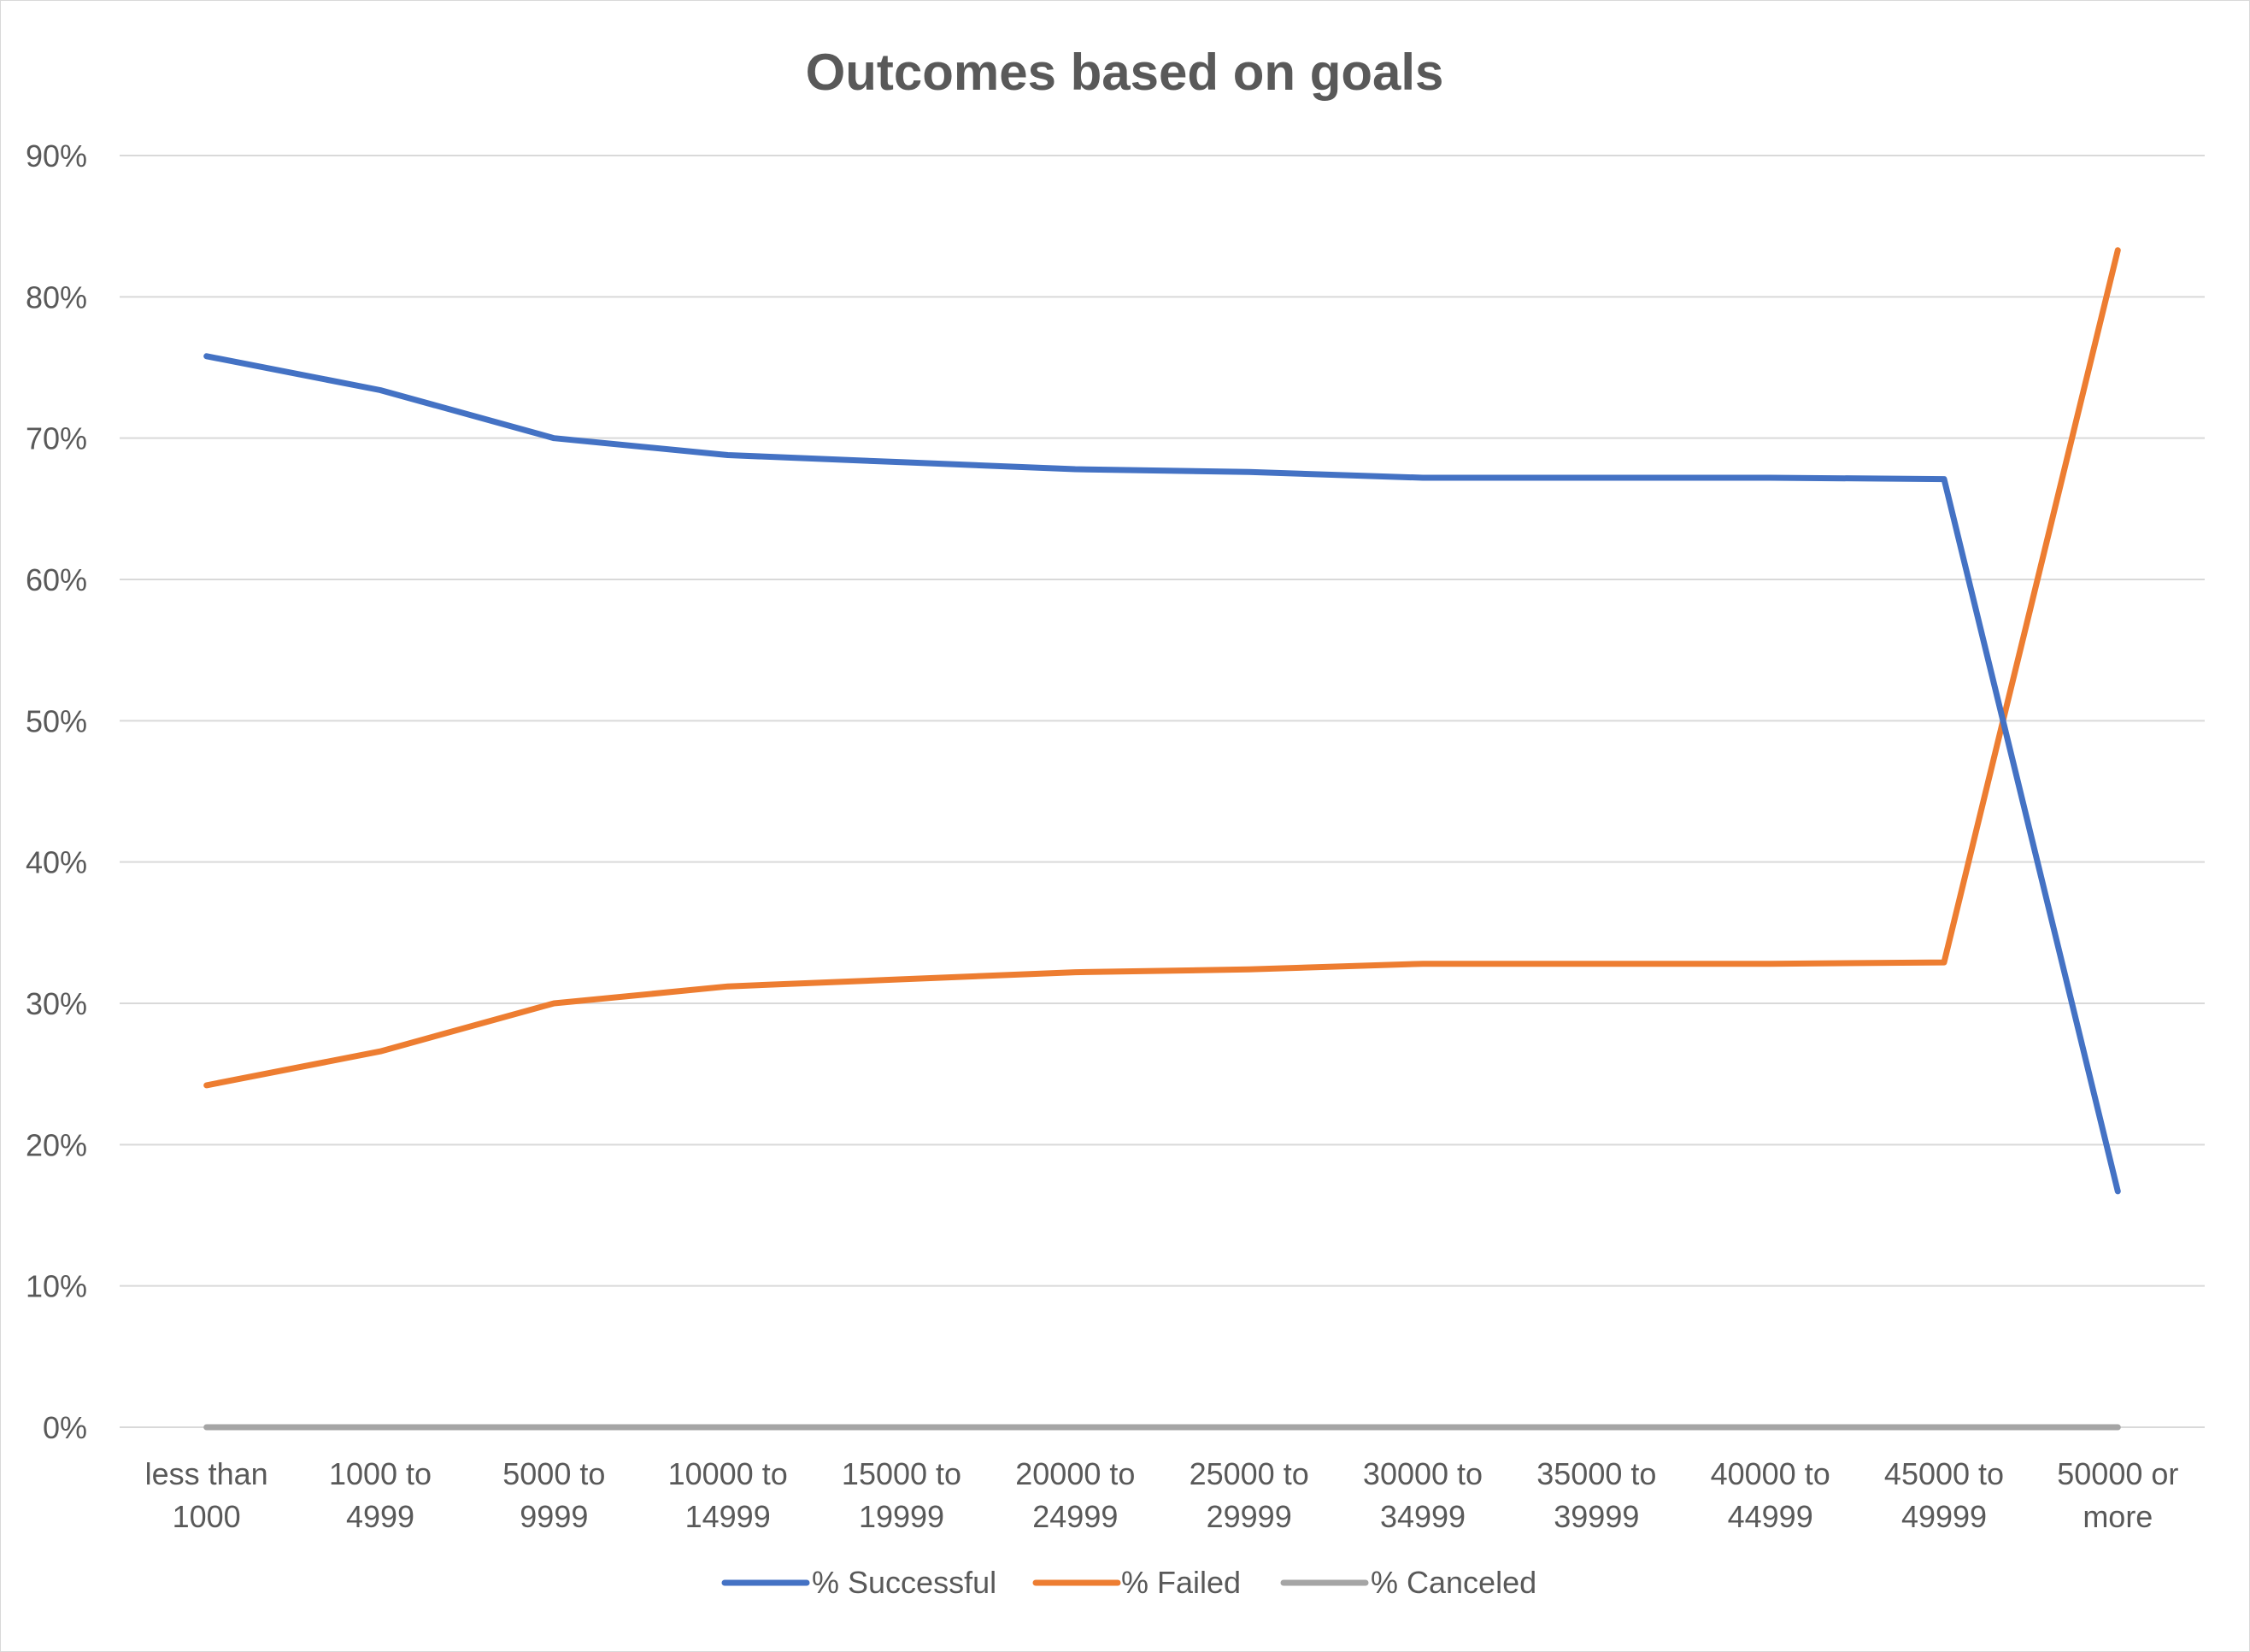 Image resolution: width=2250 pixels, height=1652 pixels. Describe the element at coordinates (901, 1495) in the screenshot. I see `x-tick-label: 15000 to 19999` at that location.